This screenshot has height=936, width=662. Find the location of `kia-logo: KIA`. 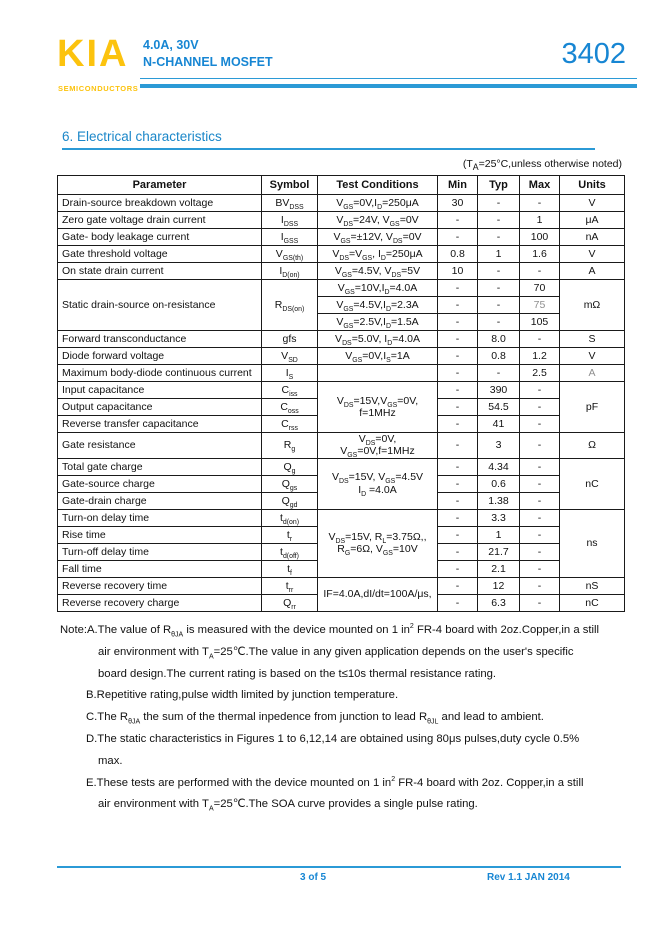

kia-logo: KIA is located at coordinates (93, 54).